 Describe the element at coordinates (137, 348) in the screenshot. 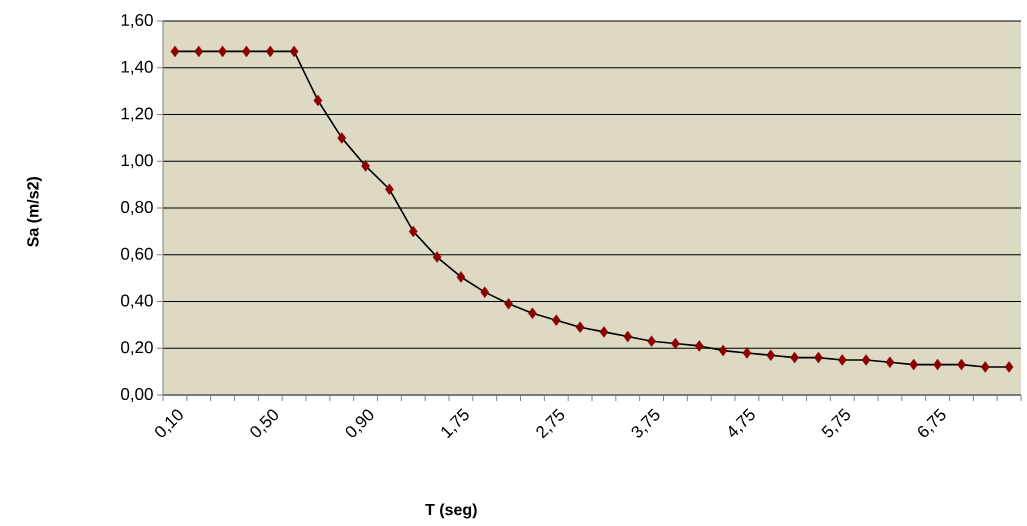

I see `y-tick-label: 0,20` at that location.